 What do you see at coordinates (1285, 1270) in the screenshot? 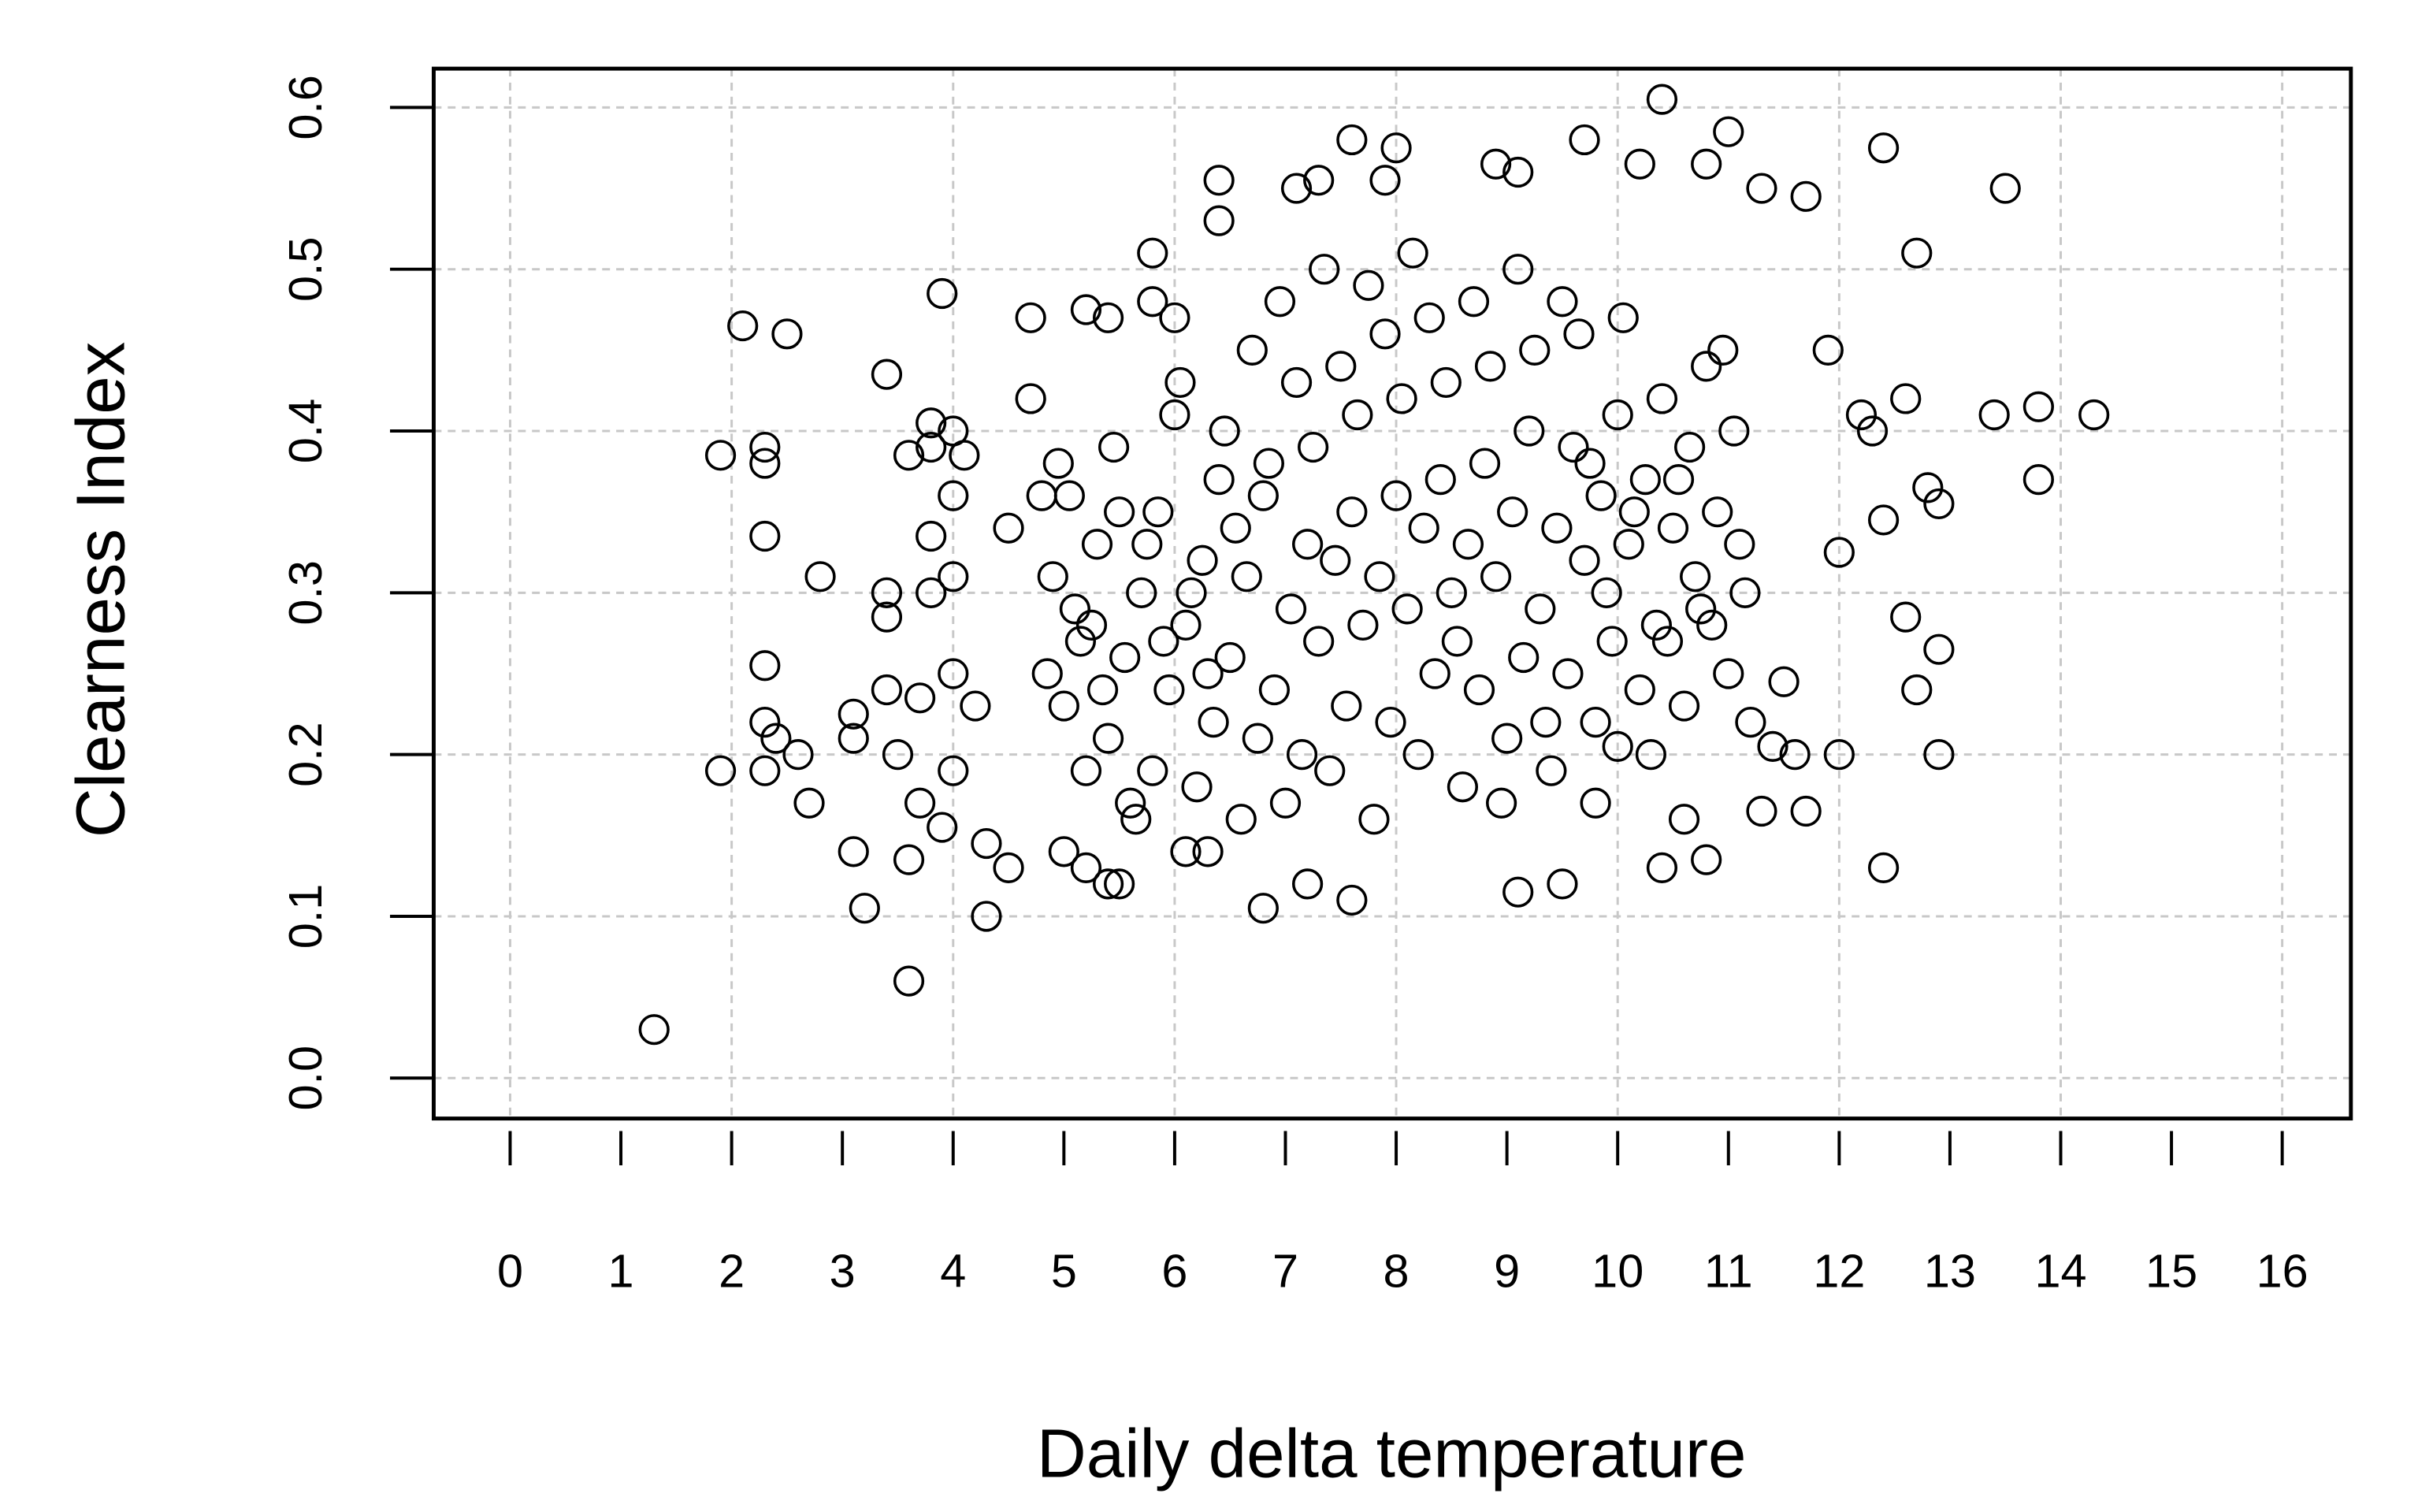
I see `x-tick-label: 7` at bounding box center [1285, 1270].